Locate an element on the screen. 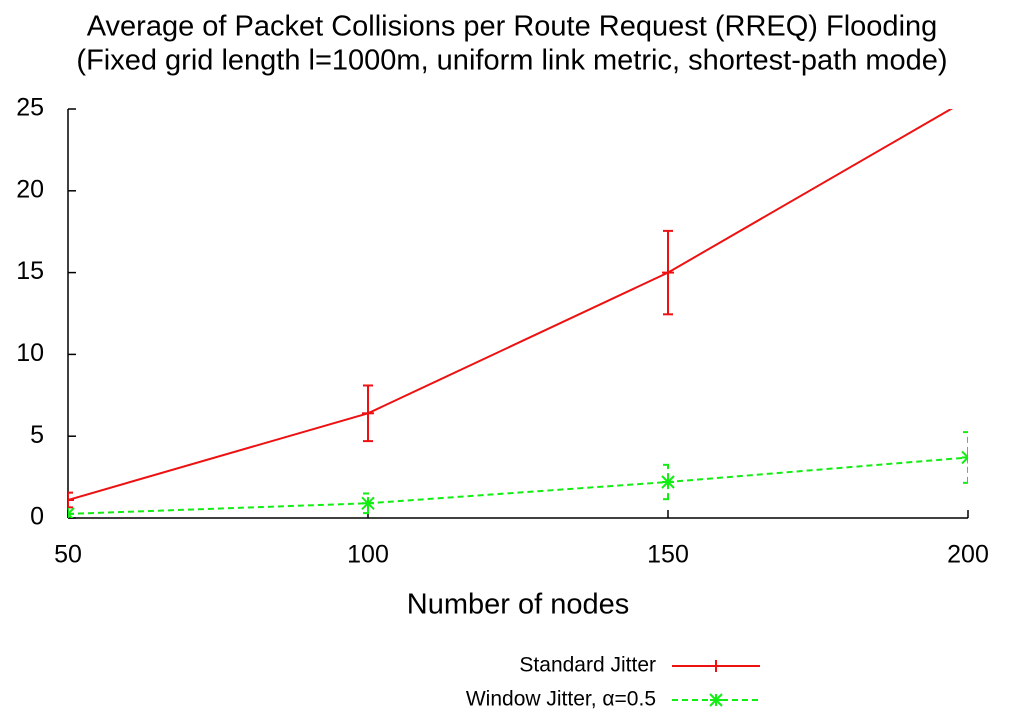 The width and height of the screenshot is (1024, 726). y-tick-label: 20 is located at coordinates (30, 189).